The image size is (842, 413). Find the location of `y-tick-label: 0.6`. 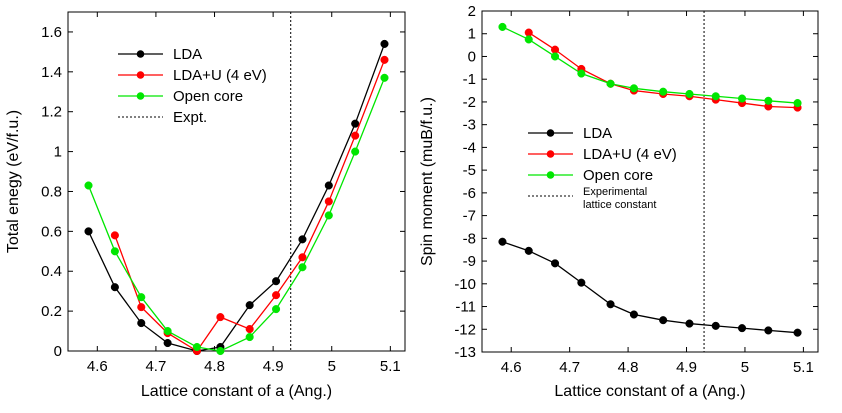

y-tick-label: 0.6 is located at coordinates (51, 231).